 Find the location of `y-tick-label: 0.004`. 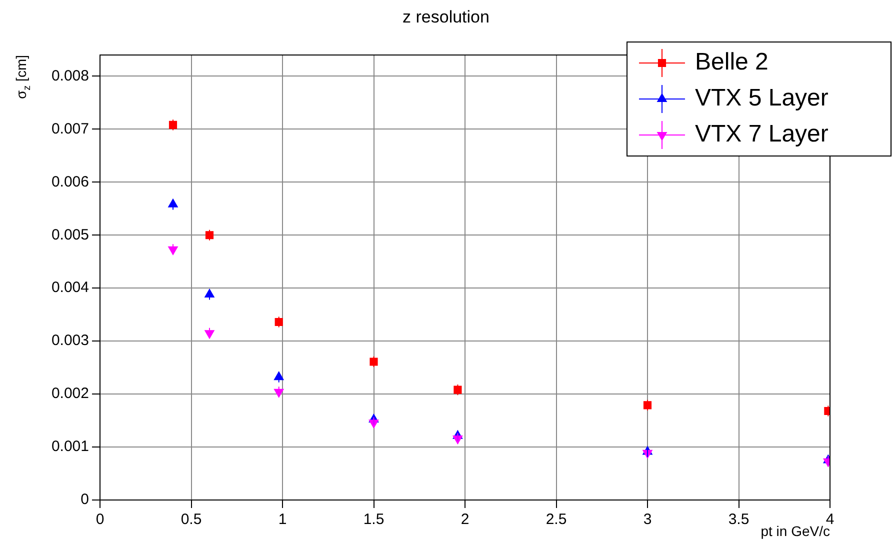

y-tick-label: 0.004 is located at coordinates (70, 287).